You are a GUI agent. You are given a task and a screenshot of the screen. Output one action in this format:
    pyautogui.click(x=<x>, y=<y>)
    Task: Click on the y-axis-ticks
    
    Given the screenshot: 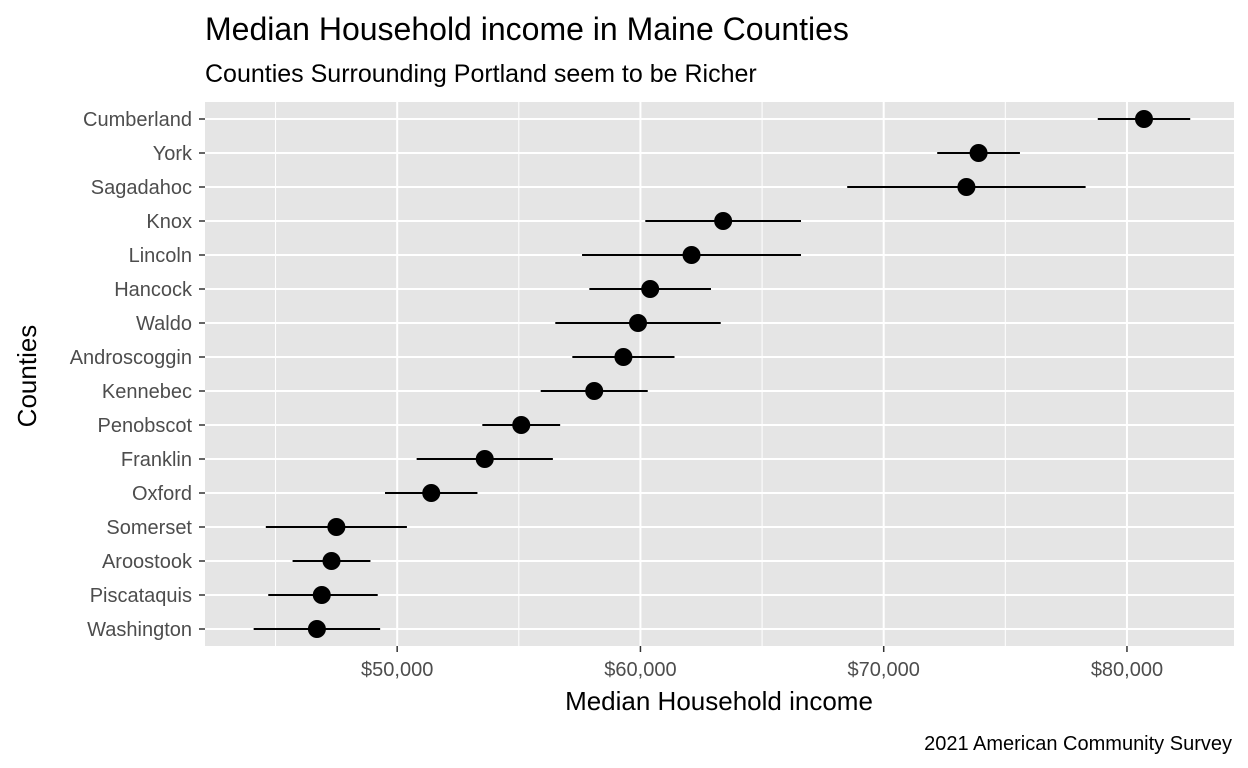 What is the action you would take?
    pyautogui.click(x=202, y=374)
    